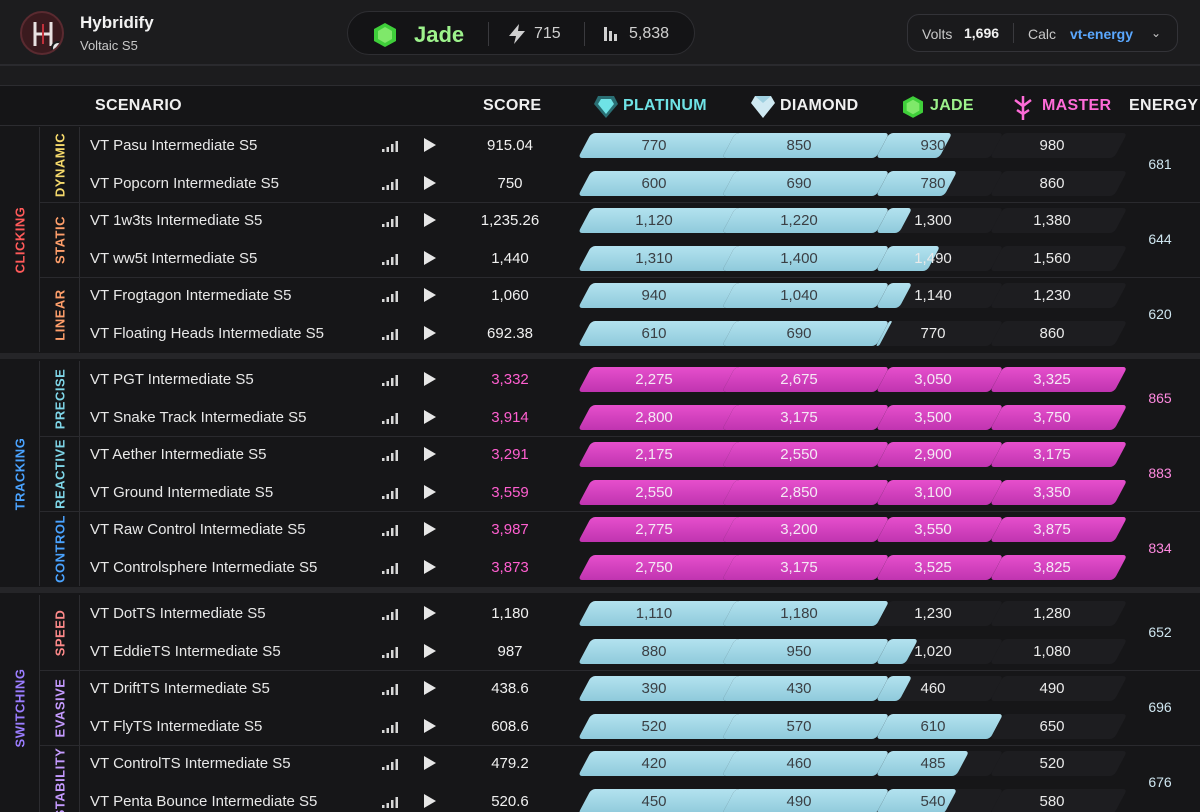  I want to click on steam-icon, so click(56, 47).